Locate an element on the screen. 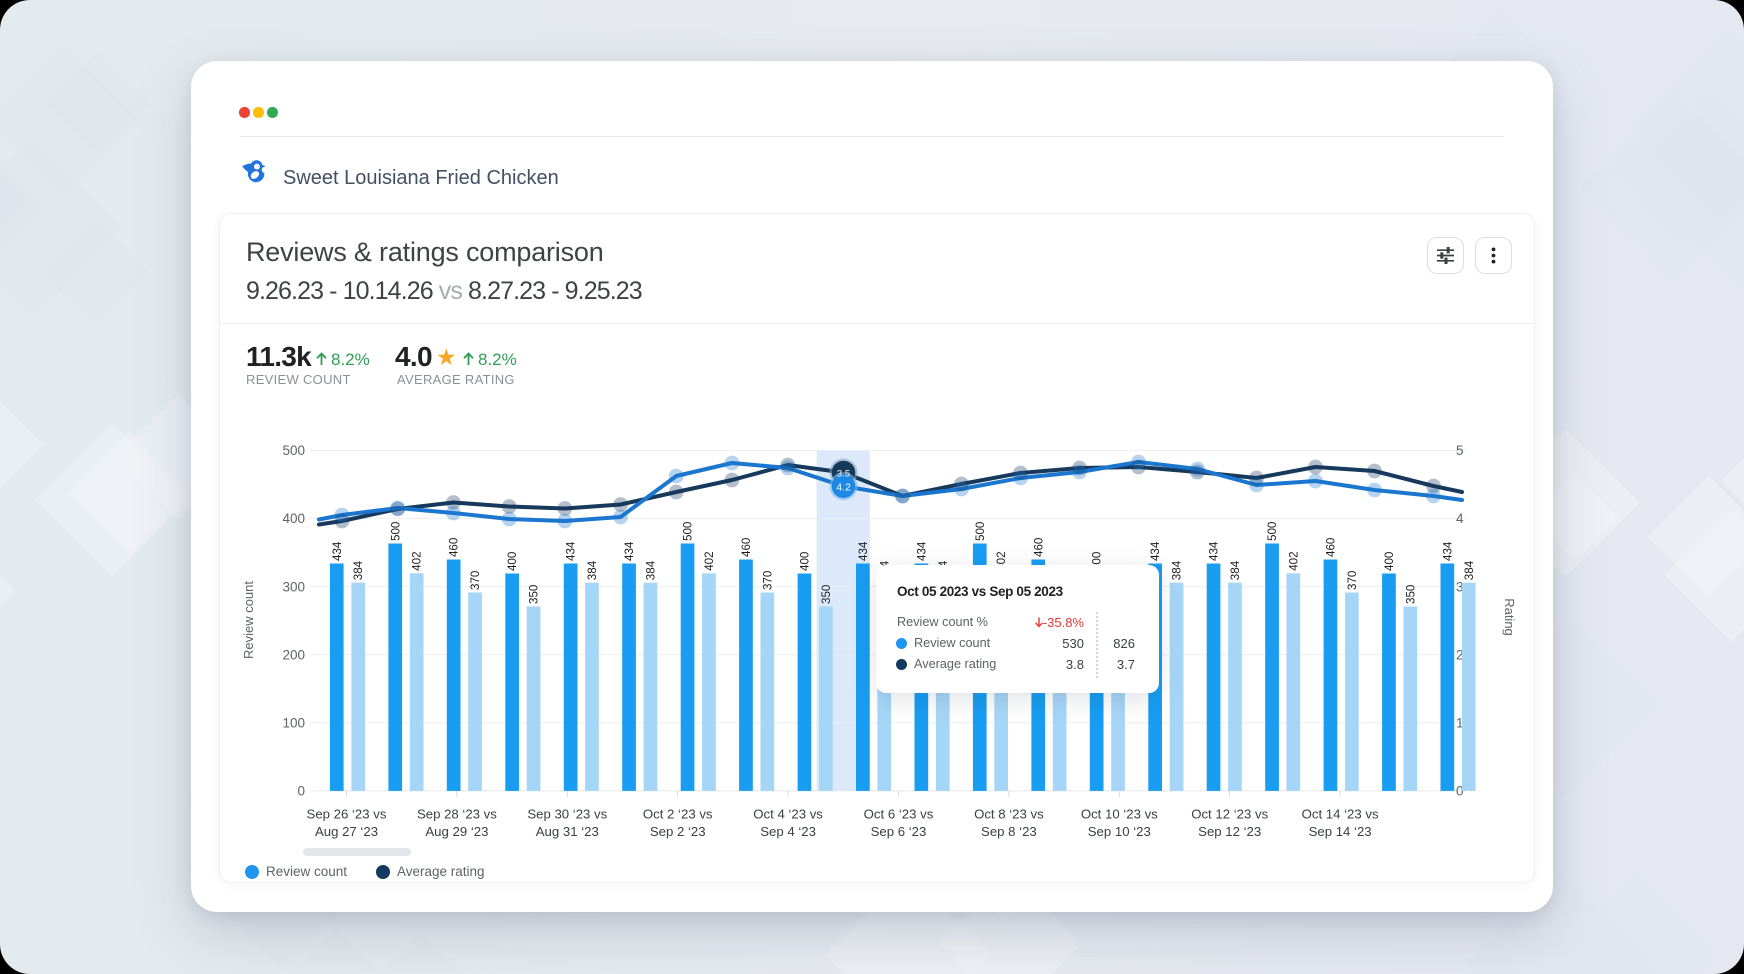 This screenshot has height=974, width=1744. svg-text: 3 is located at coordinates (1460, 586).